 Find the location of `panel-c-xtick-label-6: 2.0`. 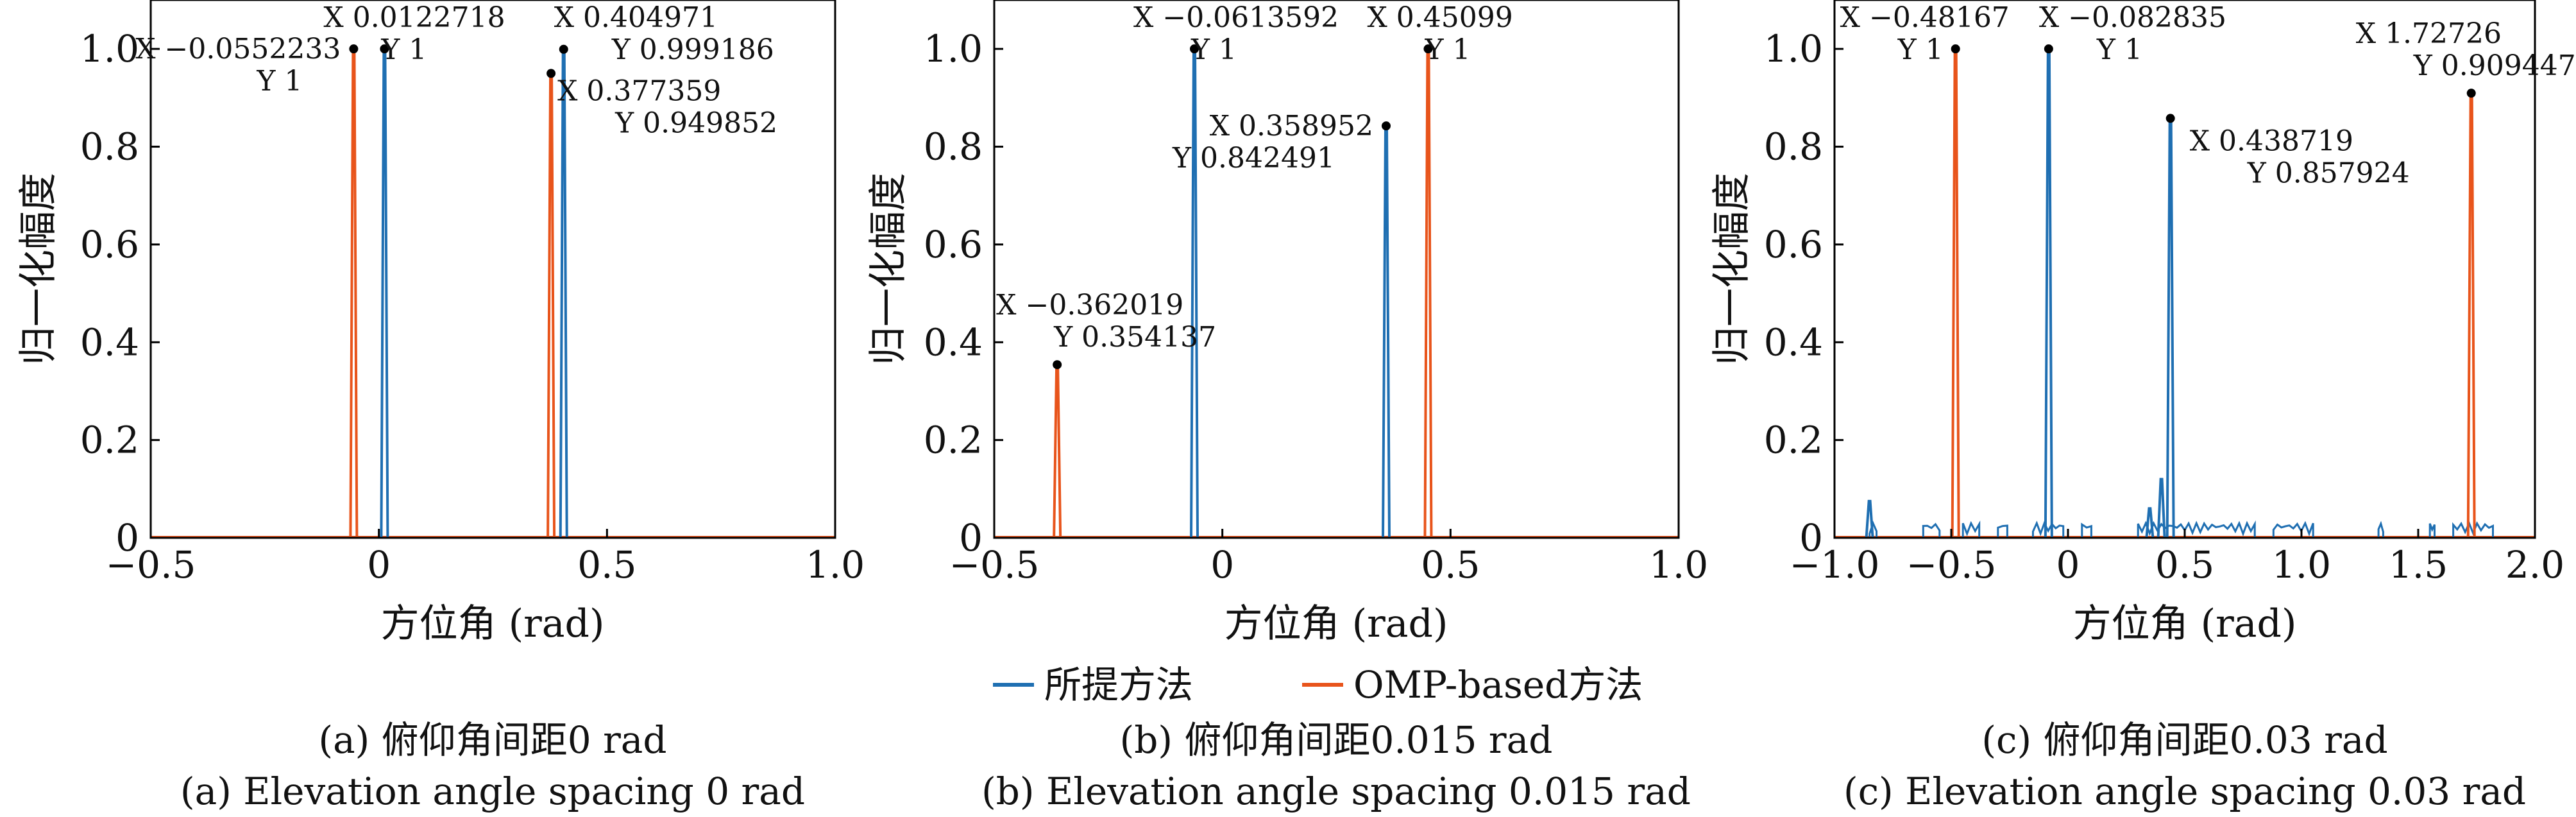

panel-c-xtick-label-6: 2.0 is located at coordinates (2534, 565).